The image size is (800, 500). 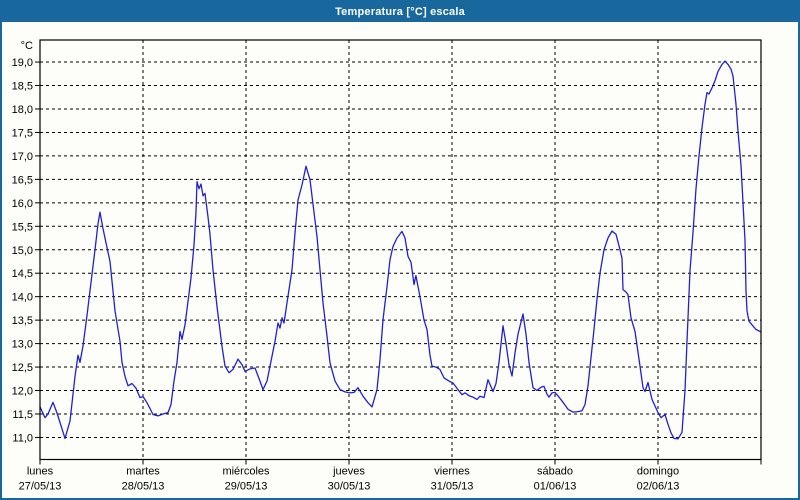 I want to click on y-axis-unit-label: °C, so click(x=27, y=46).